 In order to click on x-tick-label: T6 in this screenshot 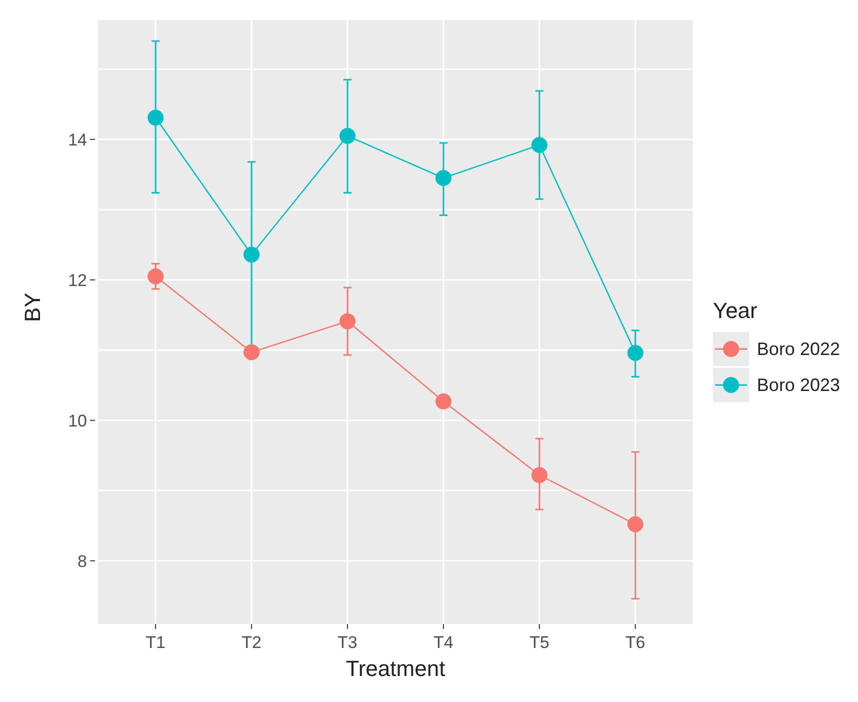, I will do `click(635, 642)`.